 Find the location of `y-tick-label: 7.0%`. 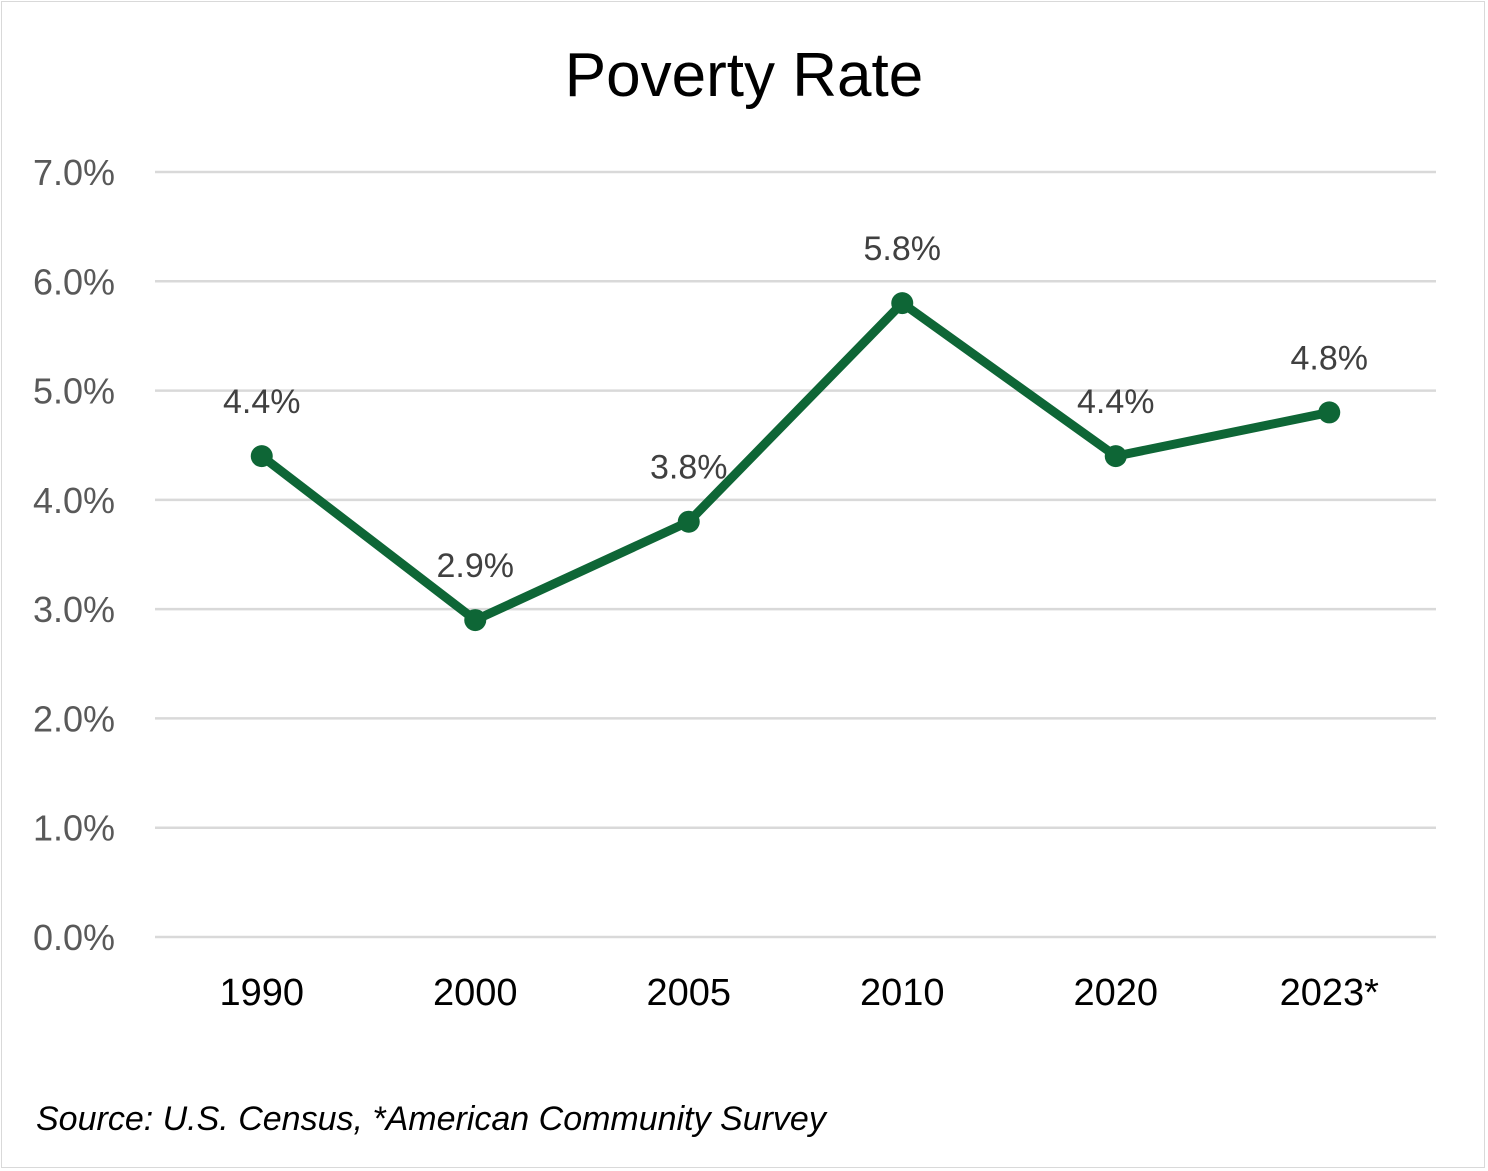

y-tick-label: 7.0% is located at coordinates (74, 172).